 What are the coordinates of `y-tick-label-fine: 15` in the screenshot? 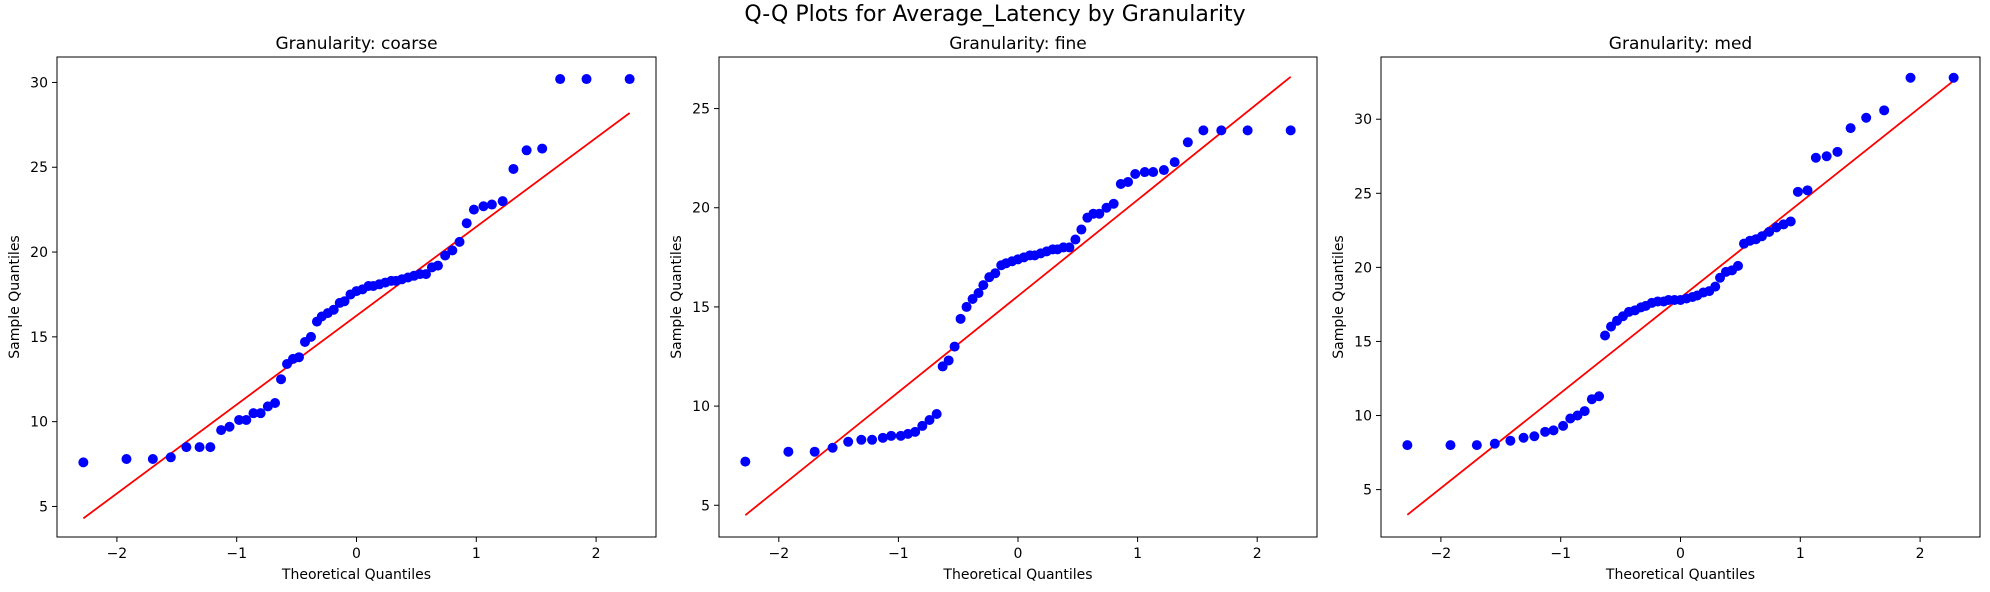 It's located at (701, 308).